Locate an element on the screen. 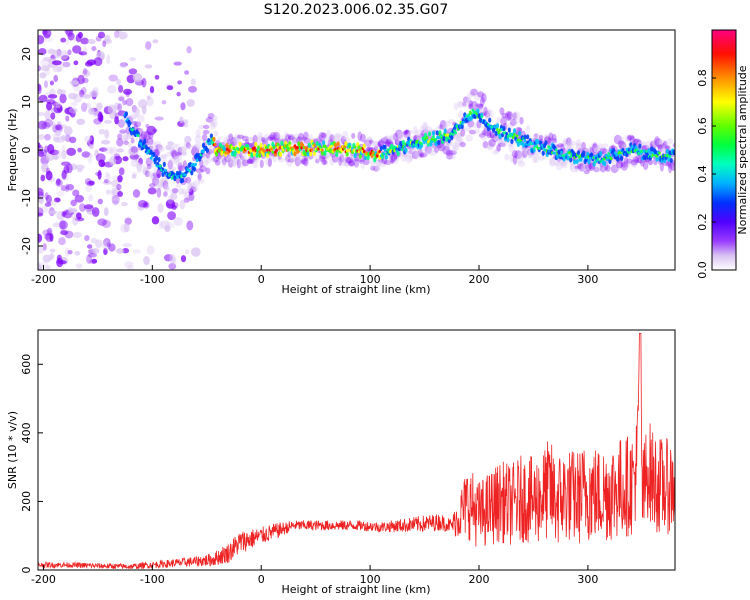  snr-x-label: Height of straight line (km) is located at coordinates (355, 589).